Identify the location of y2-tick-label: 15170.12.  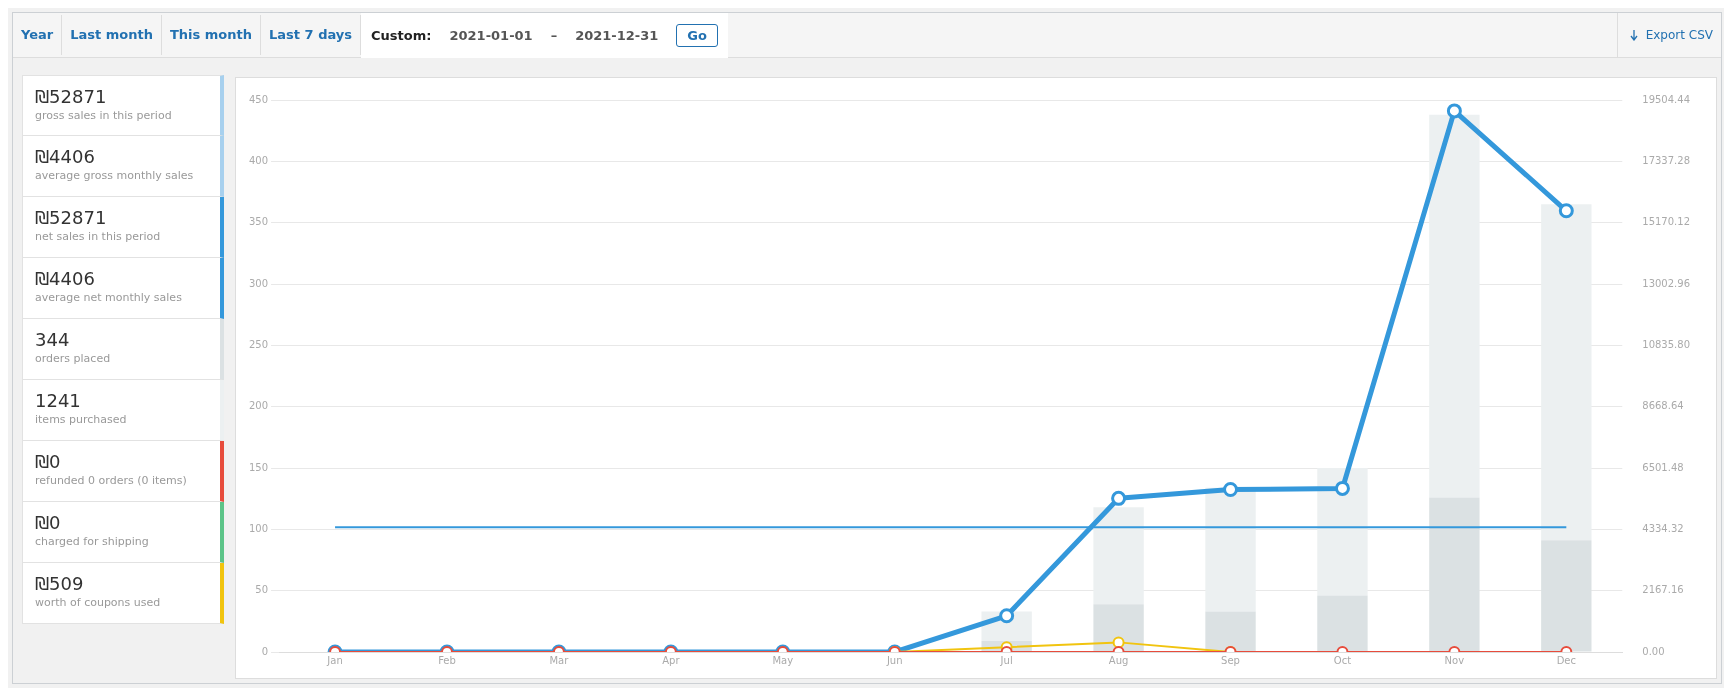
(1666, 222).